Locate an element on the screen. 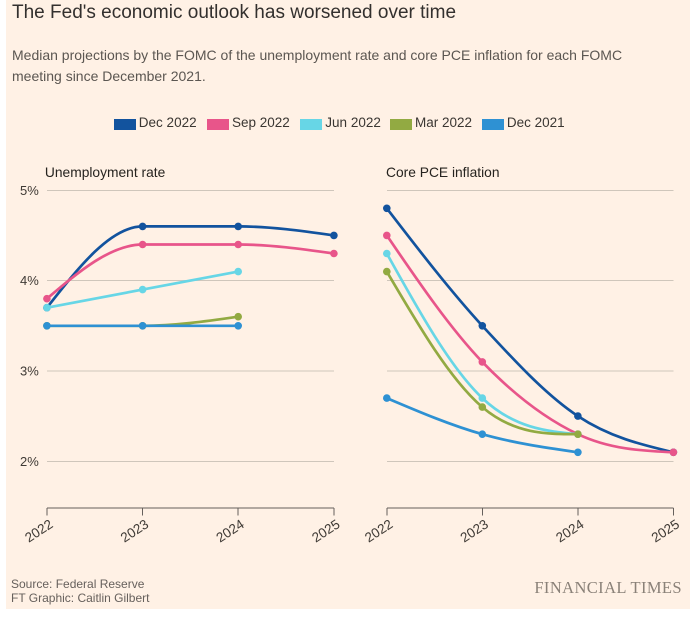 Image resolution: width=695 pixels, height=617 pixels. svg-text: 2% is located at coordinates (29, 461).